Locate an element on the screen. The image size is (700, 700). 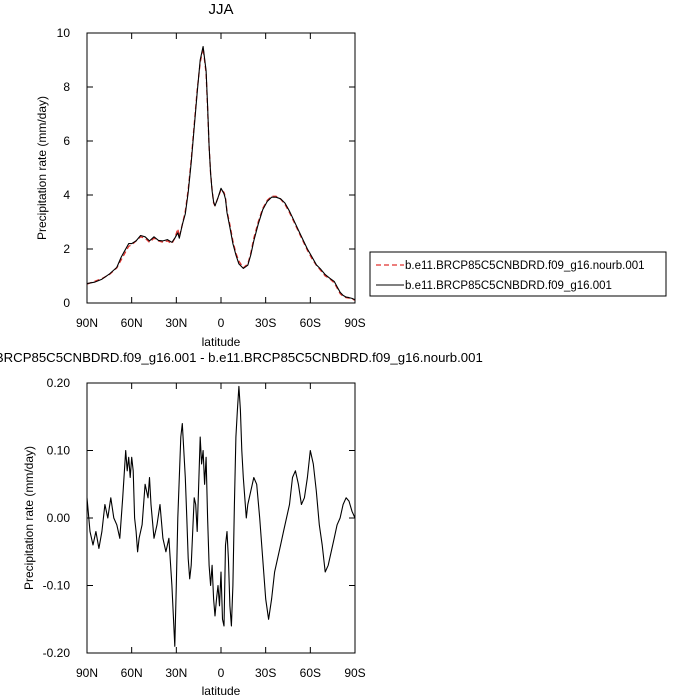
top-plot-y-axis-label: Precipitation rate (mm/day) is located at coordinates (42, 168).